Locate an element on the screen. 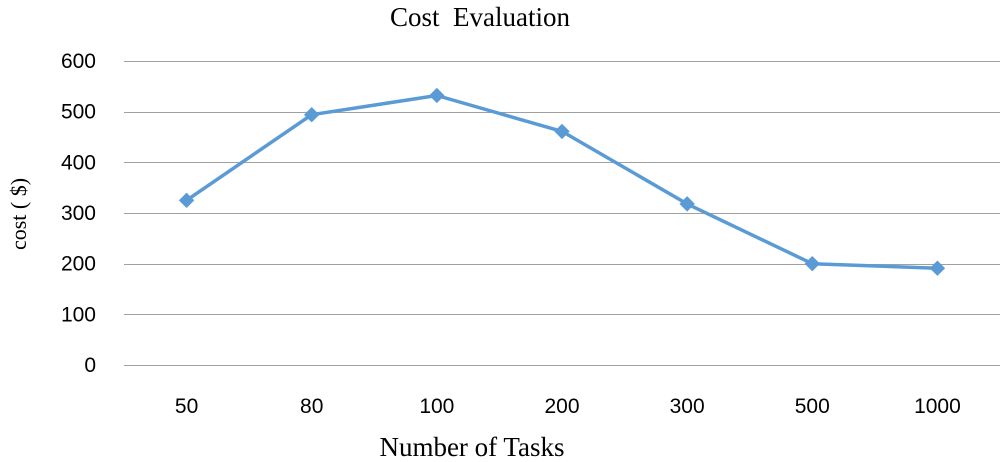 The height and width of the screenshot is (462, 1005). x-axis-ticks: 50 80 100 200 300 500 1000 is located at coordinates (568, 406).